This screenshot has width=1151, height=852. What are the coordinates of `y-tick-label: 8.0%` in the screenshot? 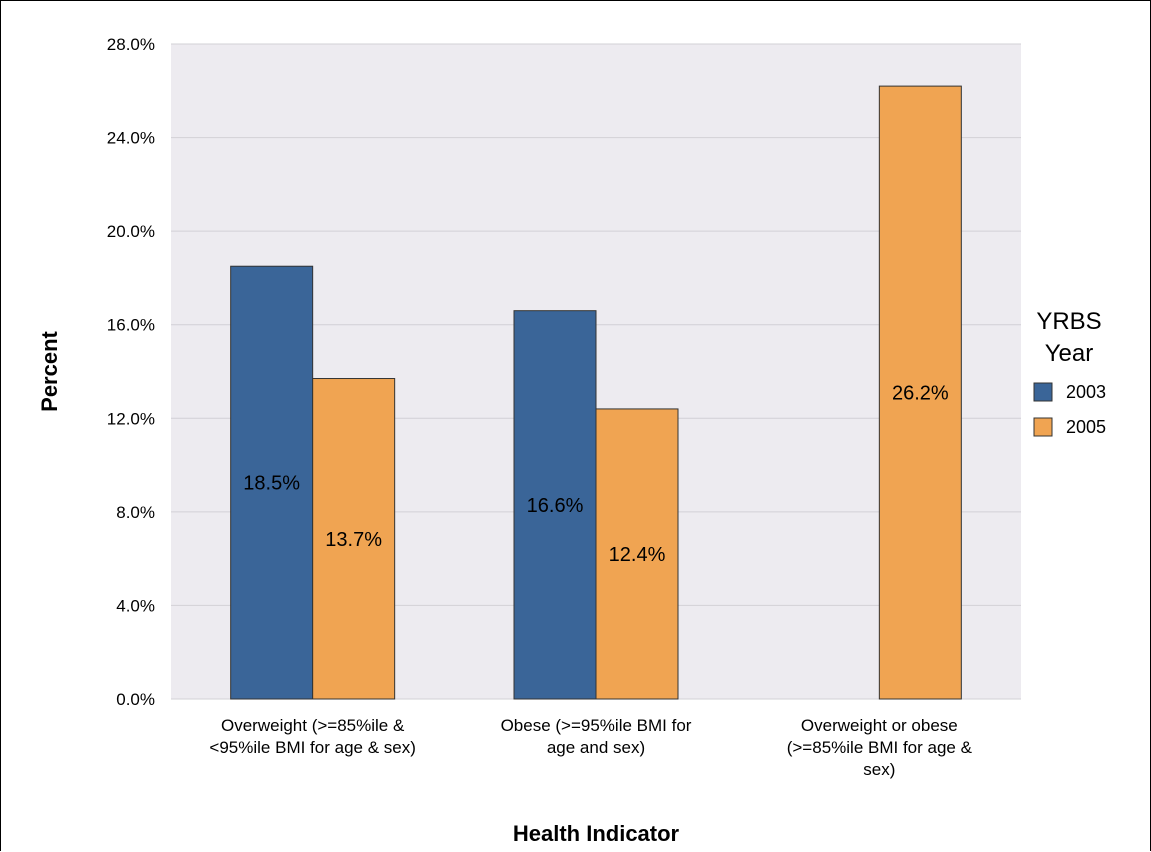 It's located at (135, 512).